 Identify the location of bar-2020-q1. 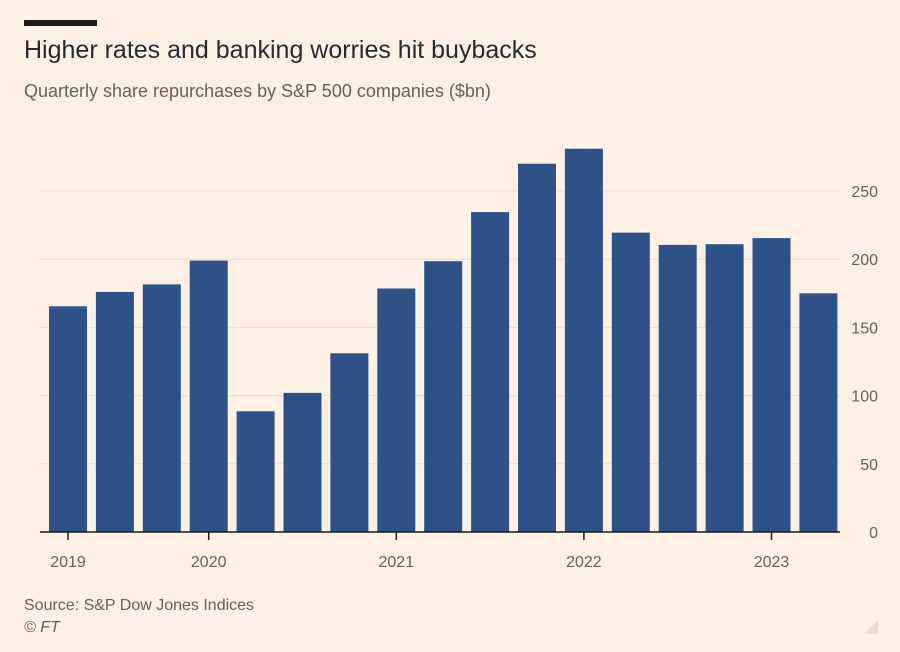
(255, 471).